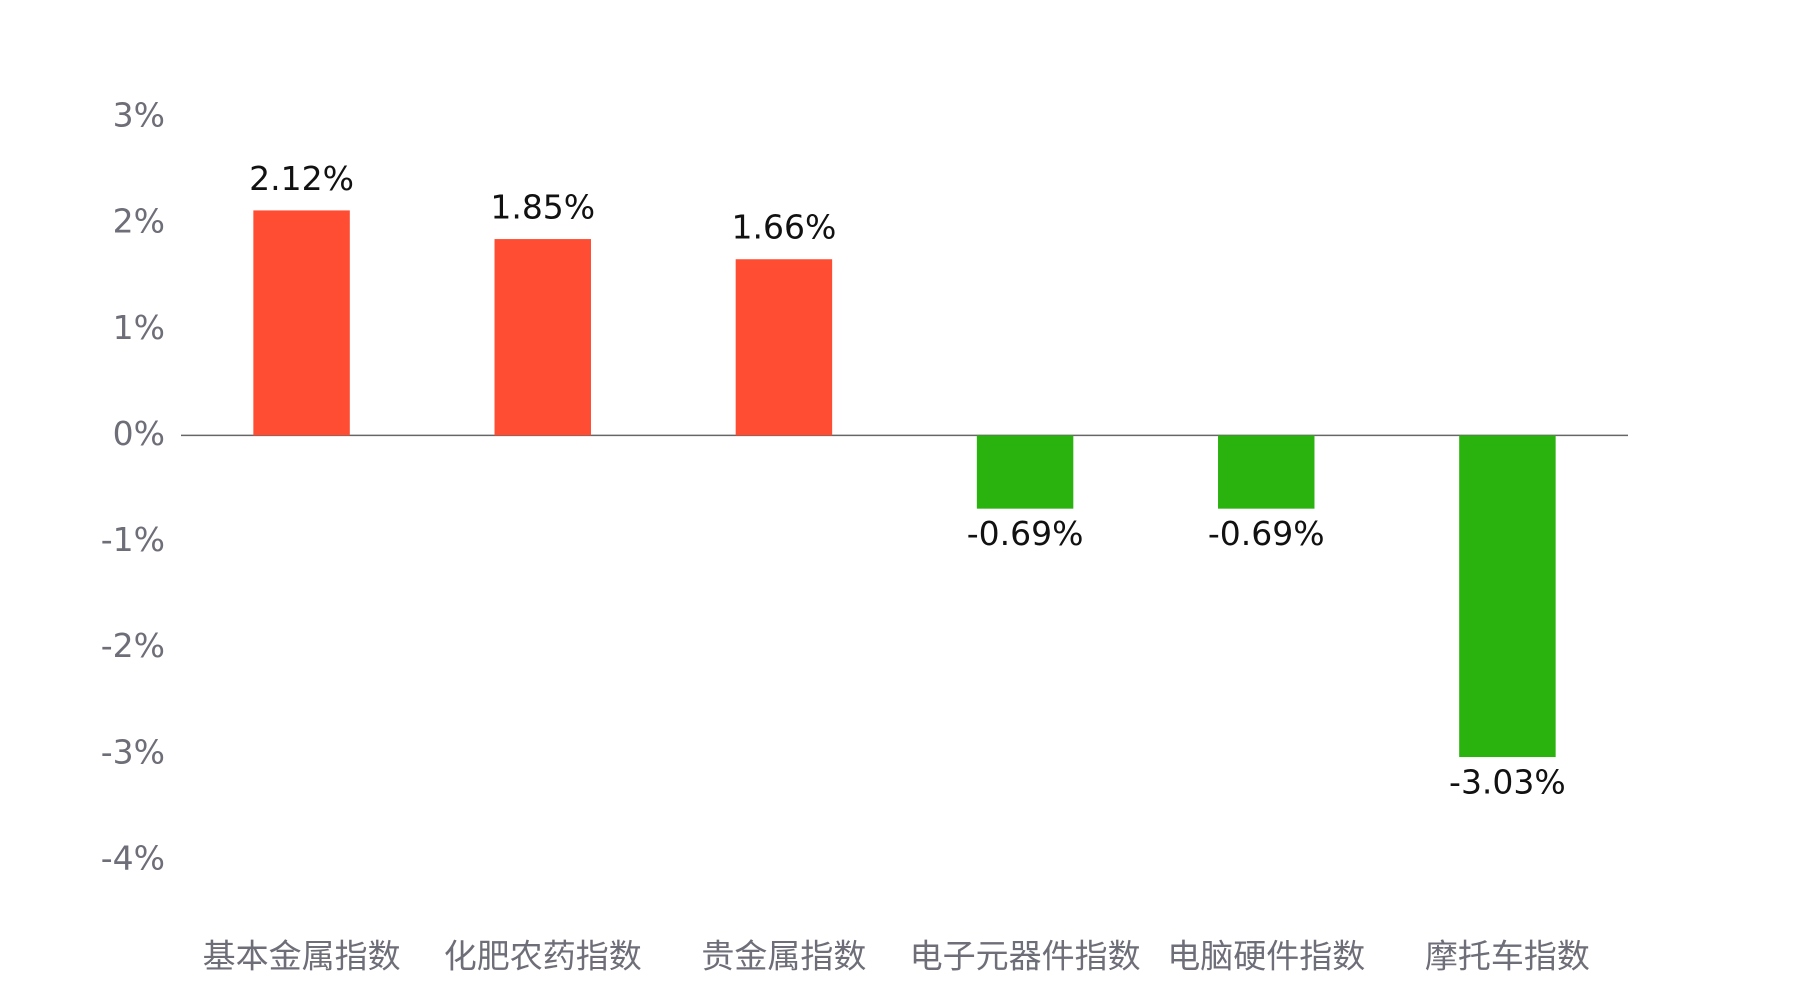 The width and height of the screenshot is (1800, 1000). Describe the element at coordinates (133, 645) in the screenshot. I see `y-tick-label: -2%` at that location.